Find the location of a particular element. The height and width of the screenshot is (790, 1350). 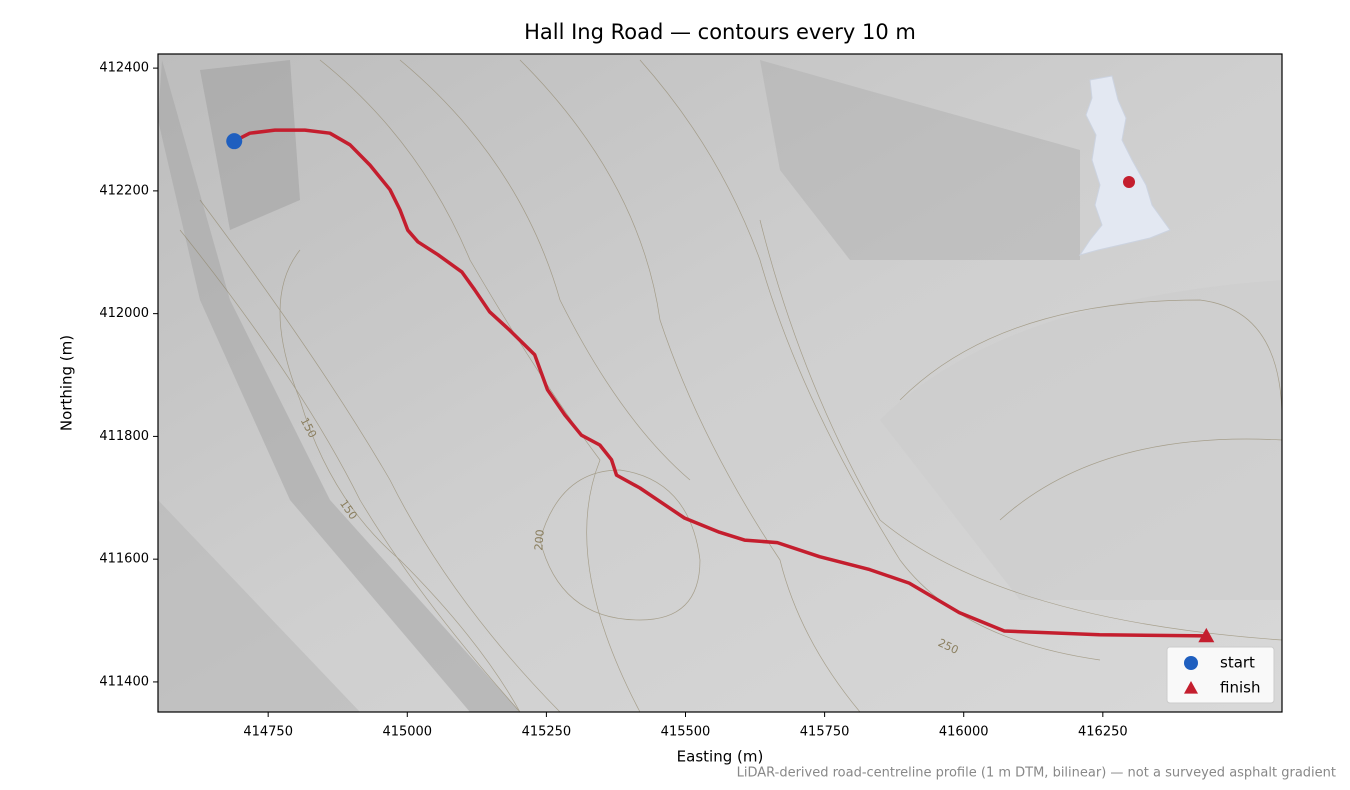

y-tick-label: 412000 is located at coordinates (124, 313).